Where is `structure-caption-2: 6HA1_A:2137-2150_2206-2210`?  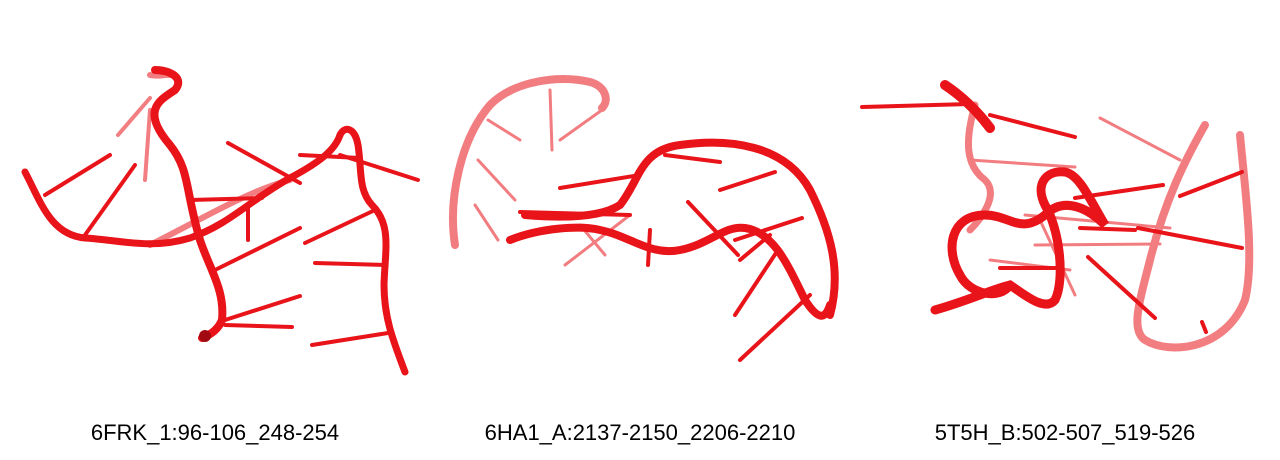 structure-caption-2: 6HA1_A:2137-2150_2206-2210 is located at coordinates (640, 432).